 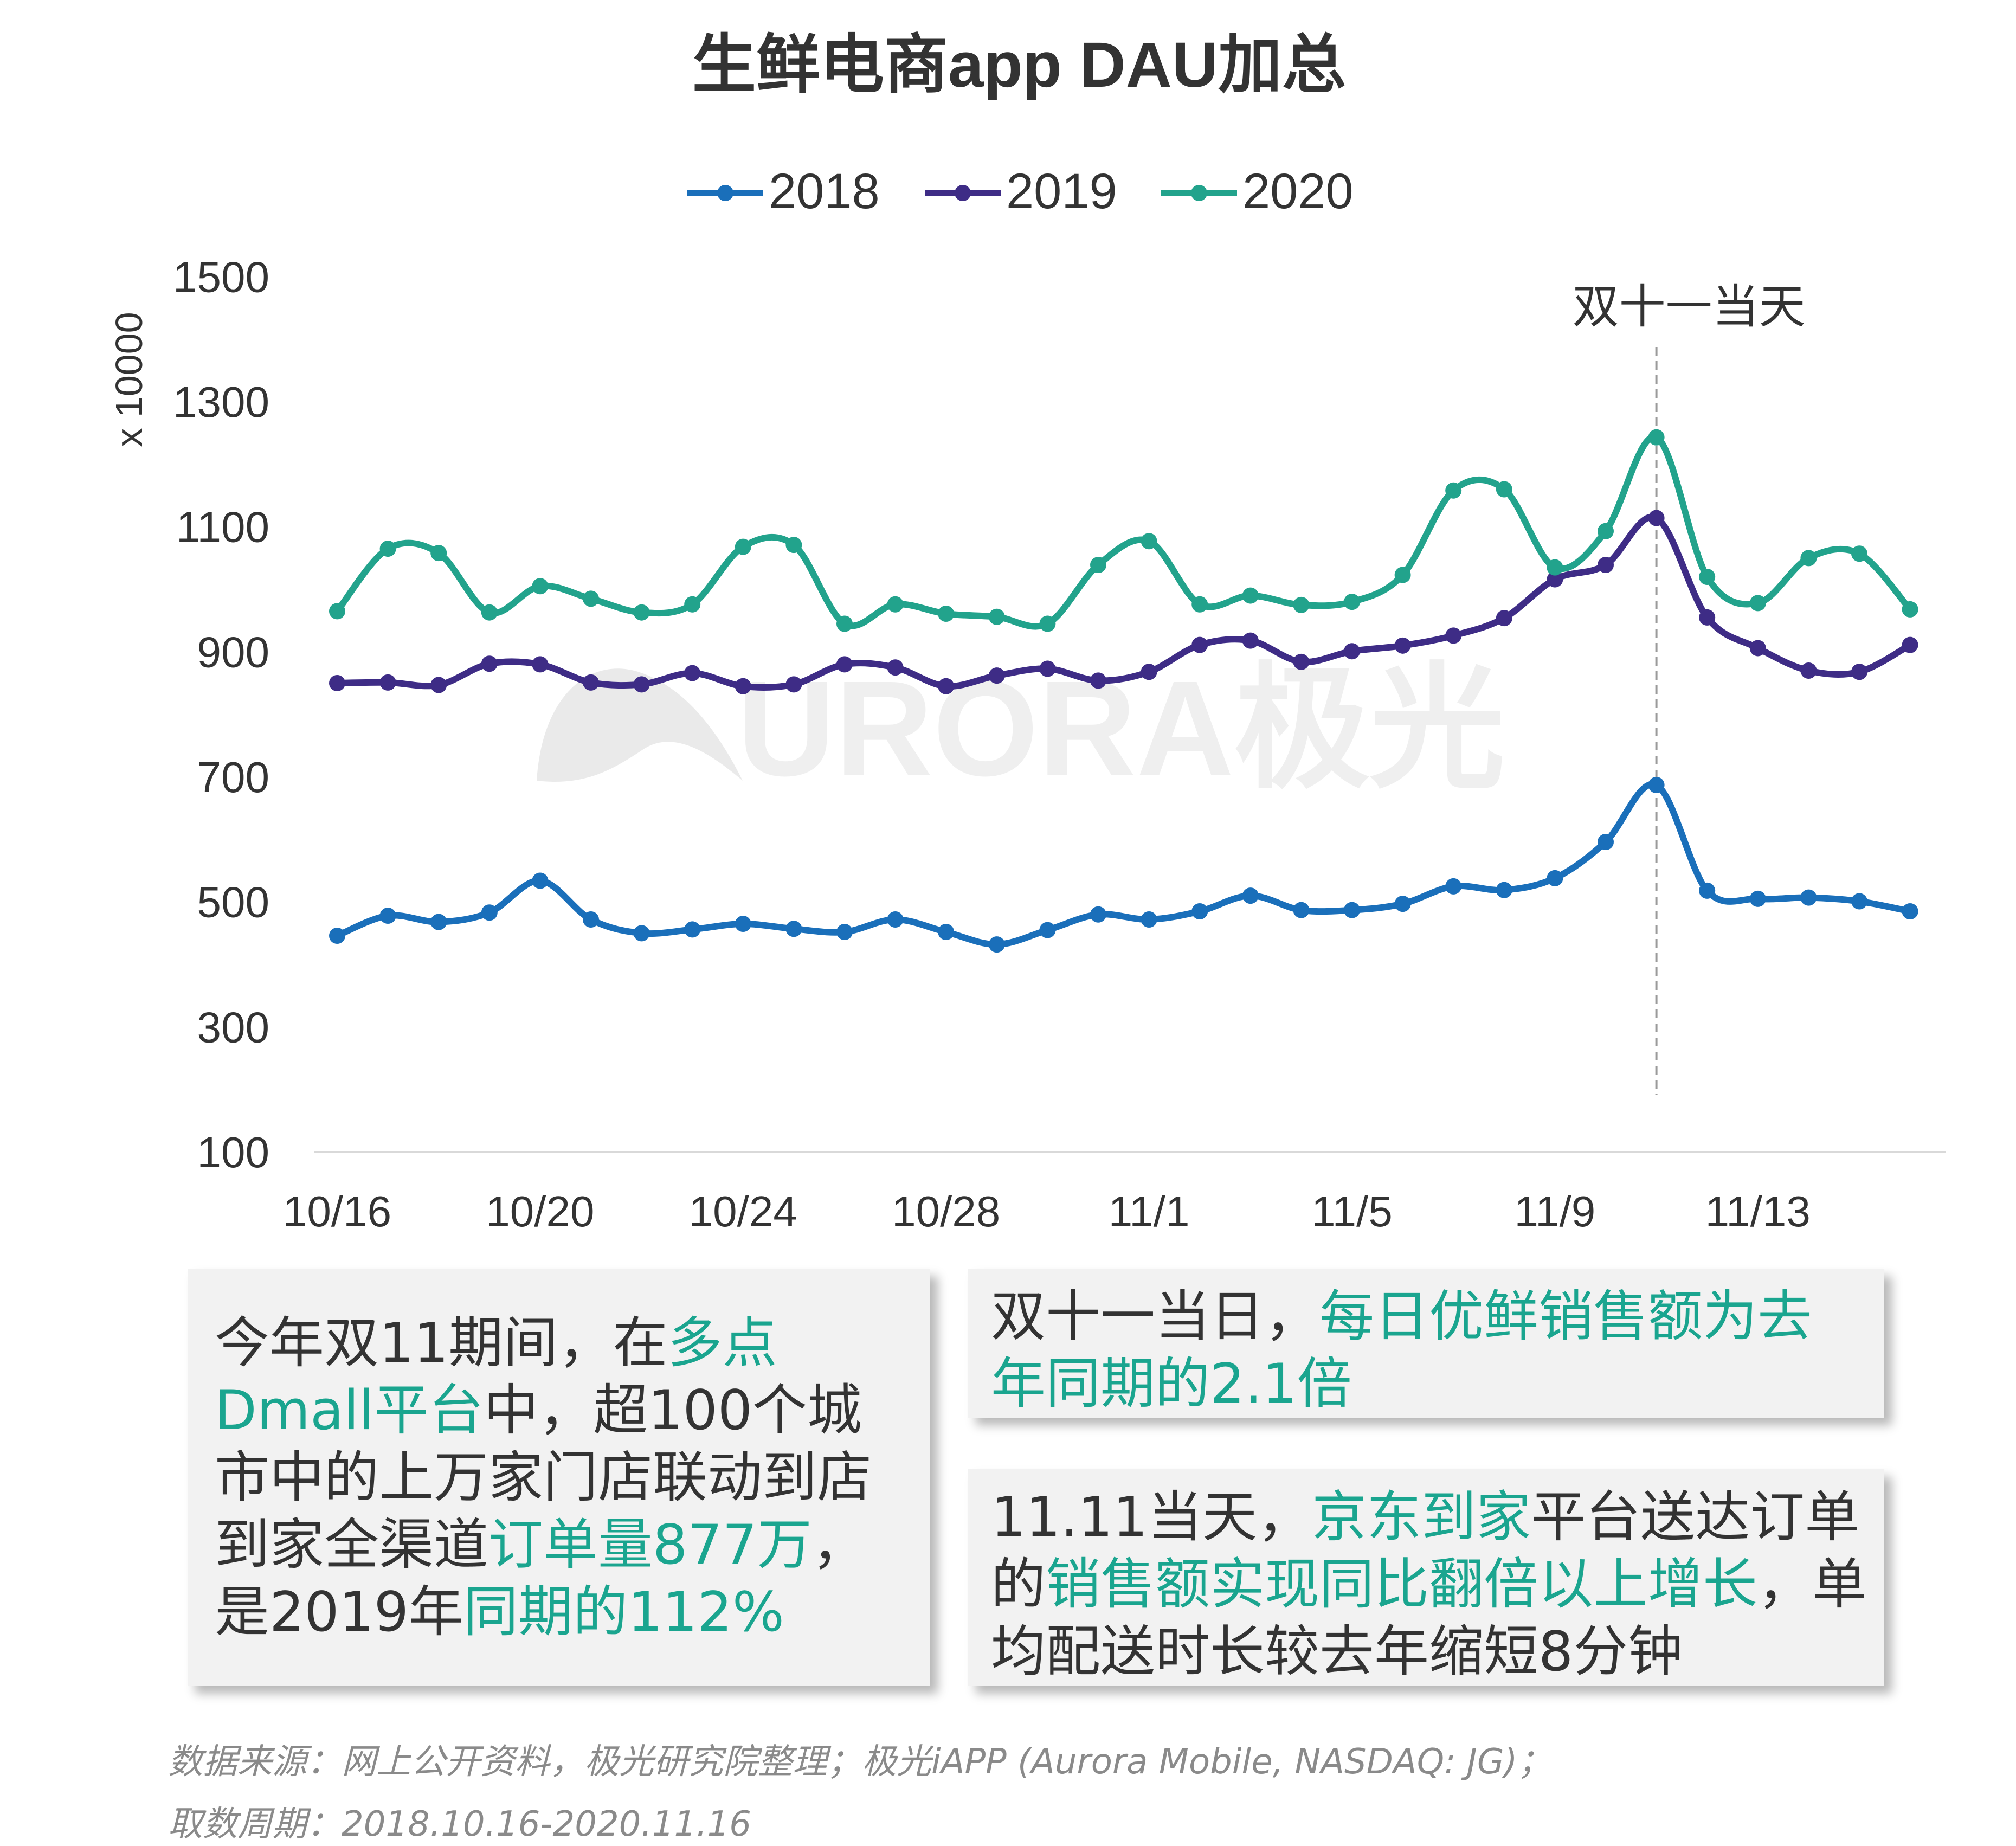 What do you see at coordinates (1121, 728) in the screenshot?
I see `watermark-text: URORA极光` at bounding box center [1121, 728].